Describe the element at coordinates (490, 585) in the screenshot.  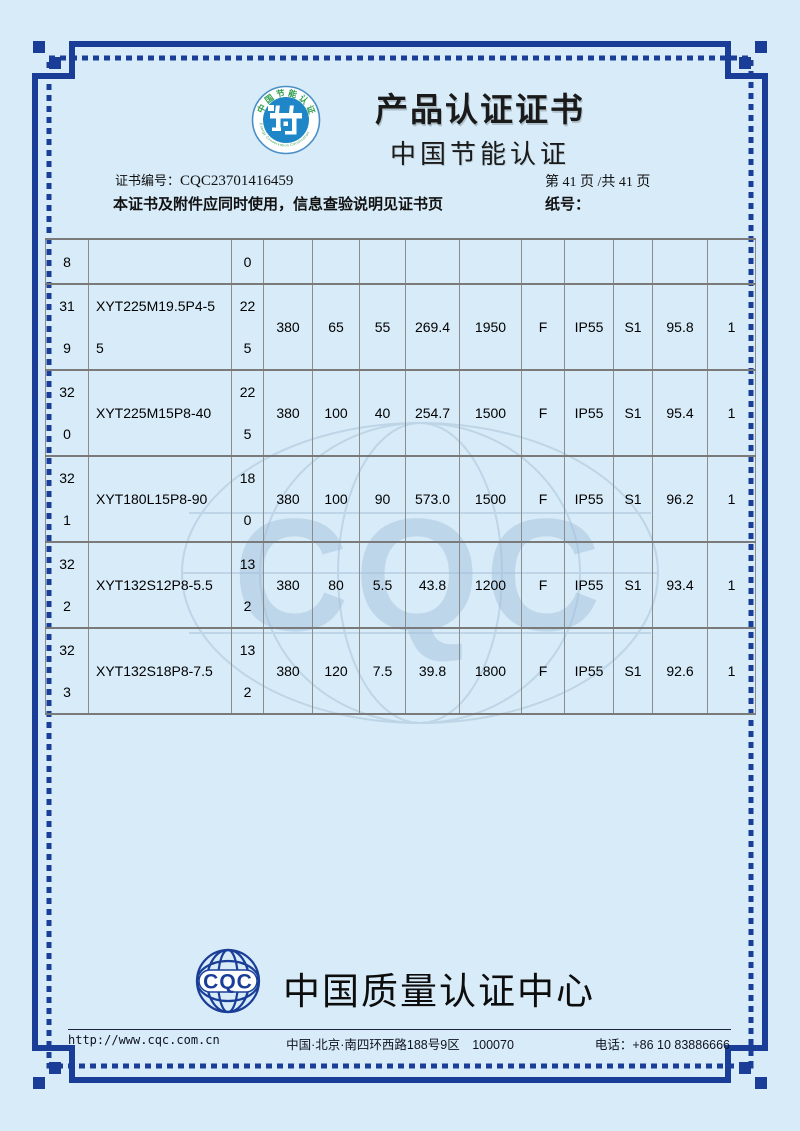
I see `table-cell: 1200` at that location.